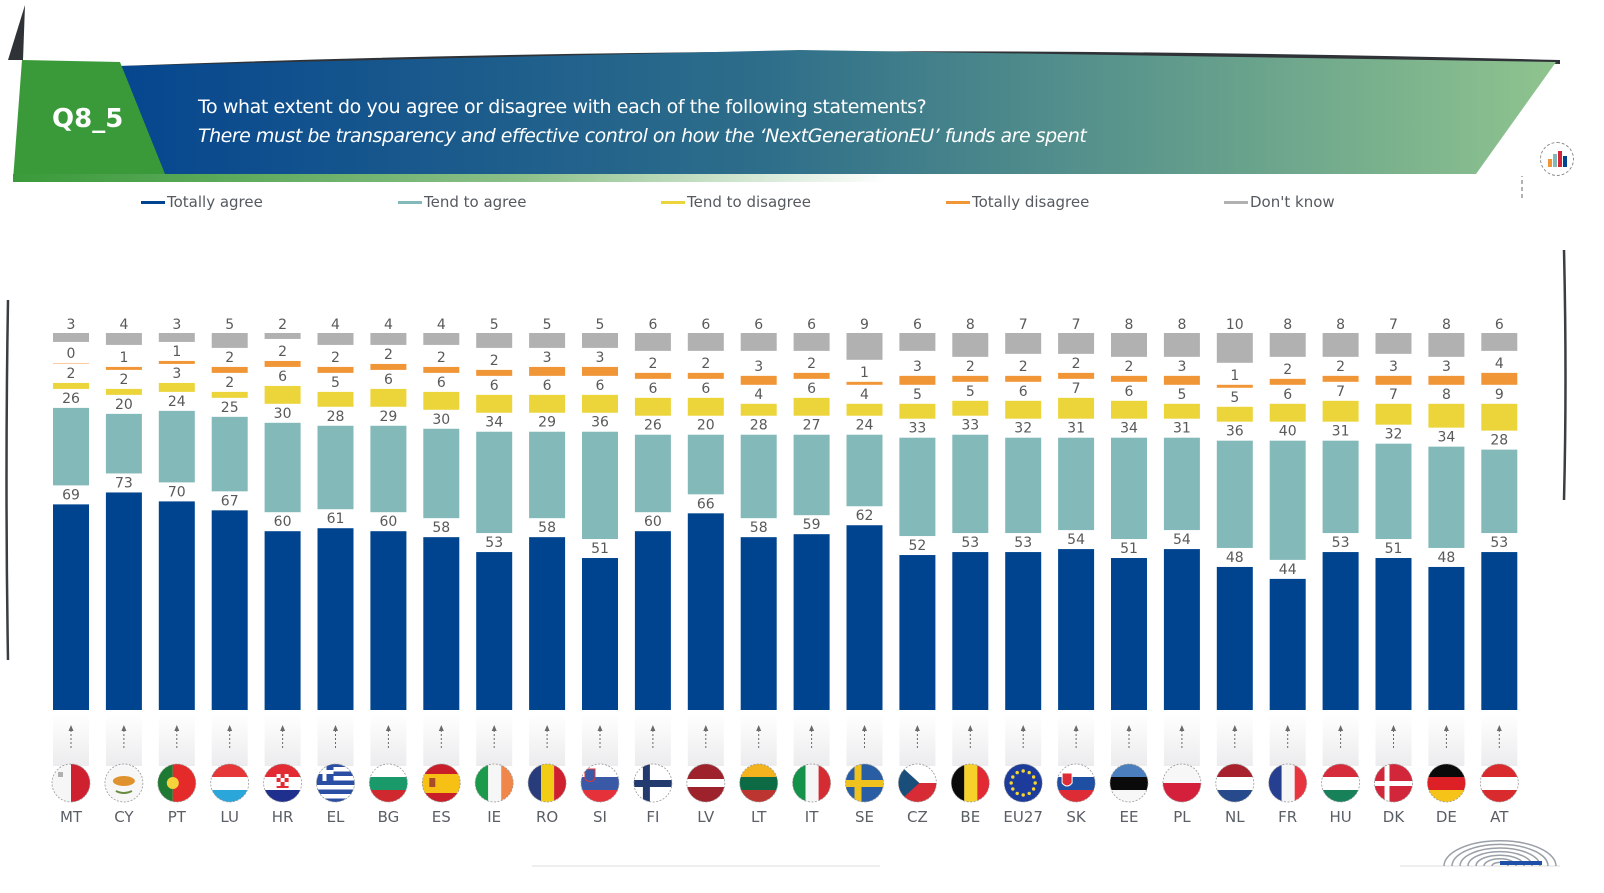 Image resolution: width=1604 pixels, height=893 pixels. Describe the element at coordinates (864, 373) in the screenshot. I see `label-totally-disagree: 1` at that location.